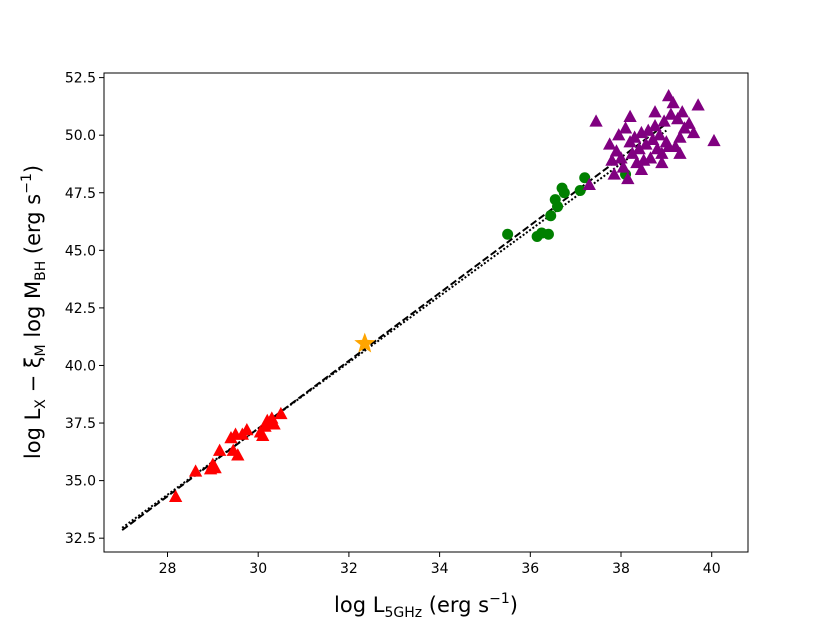 This screenshot has width=830, height=622. What do you see at coordinates (426, 606) in the screenshot?
I see `x-axis-label: log L5GHz (erg s−1)` at bounding box center [426, 606].